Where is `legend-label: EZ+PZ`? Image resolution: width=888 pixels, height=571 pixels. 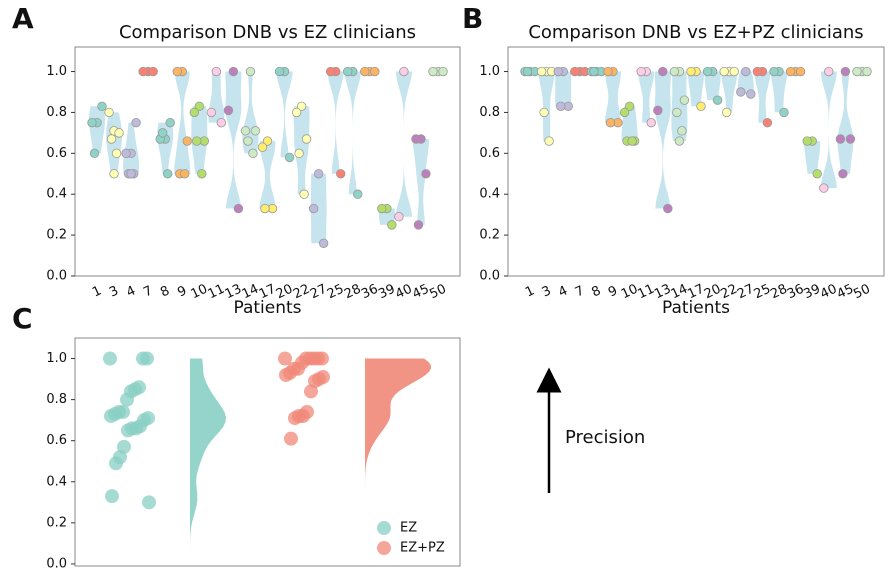 legend-label: EZ+PZ is located at coordinates (422, 548).